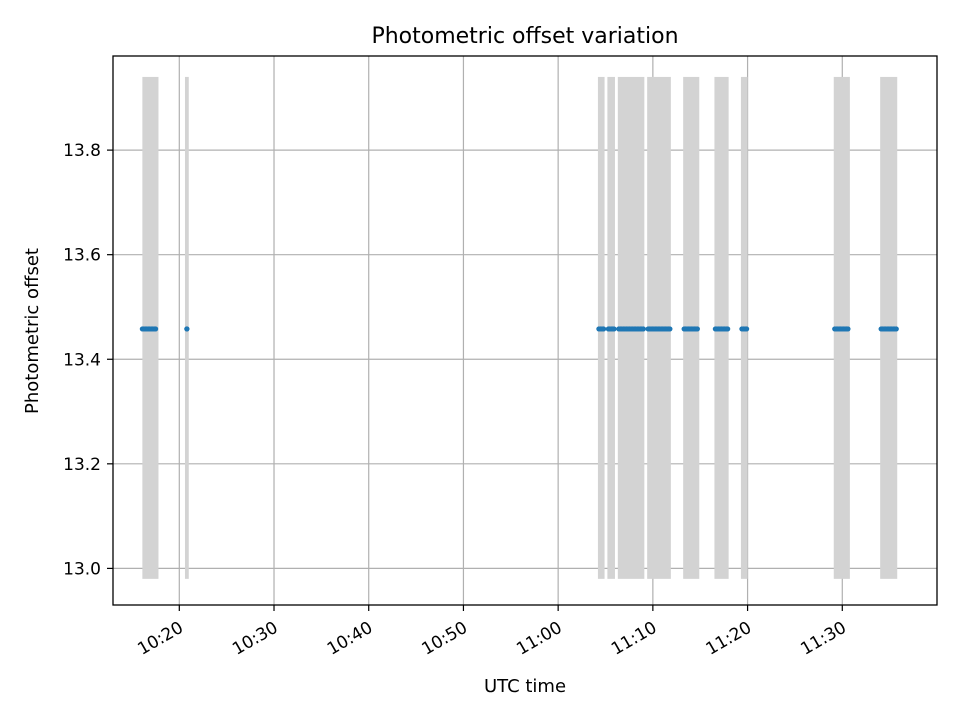 This screenshot has width=960, height=720. Describe the element at coordinates (160, 639) in the screenshot. I see `x-tick-label: 10:20` at that location.